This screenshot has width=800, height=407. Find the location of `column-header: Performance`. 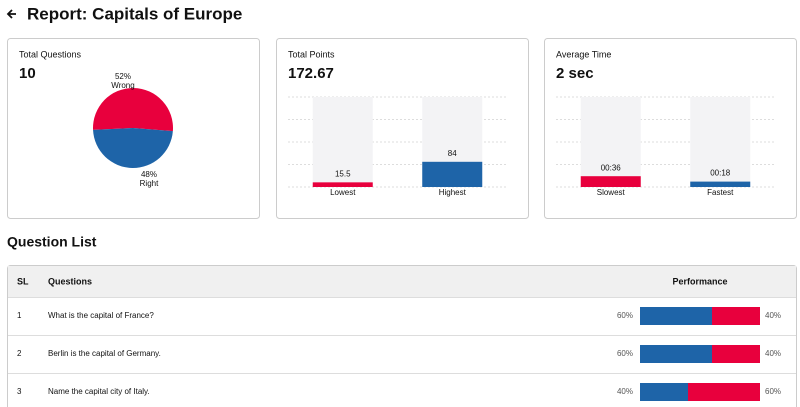

column-header: Performance is located at coordinates (699, 281).